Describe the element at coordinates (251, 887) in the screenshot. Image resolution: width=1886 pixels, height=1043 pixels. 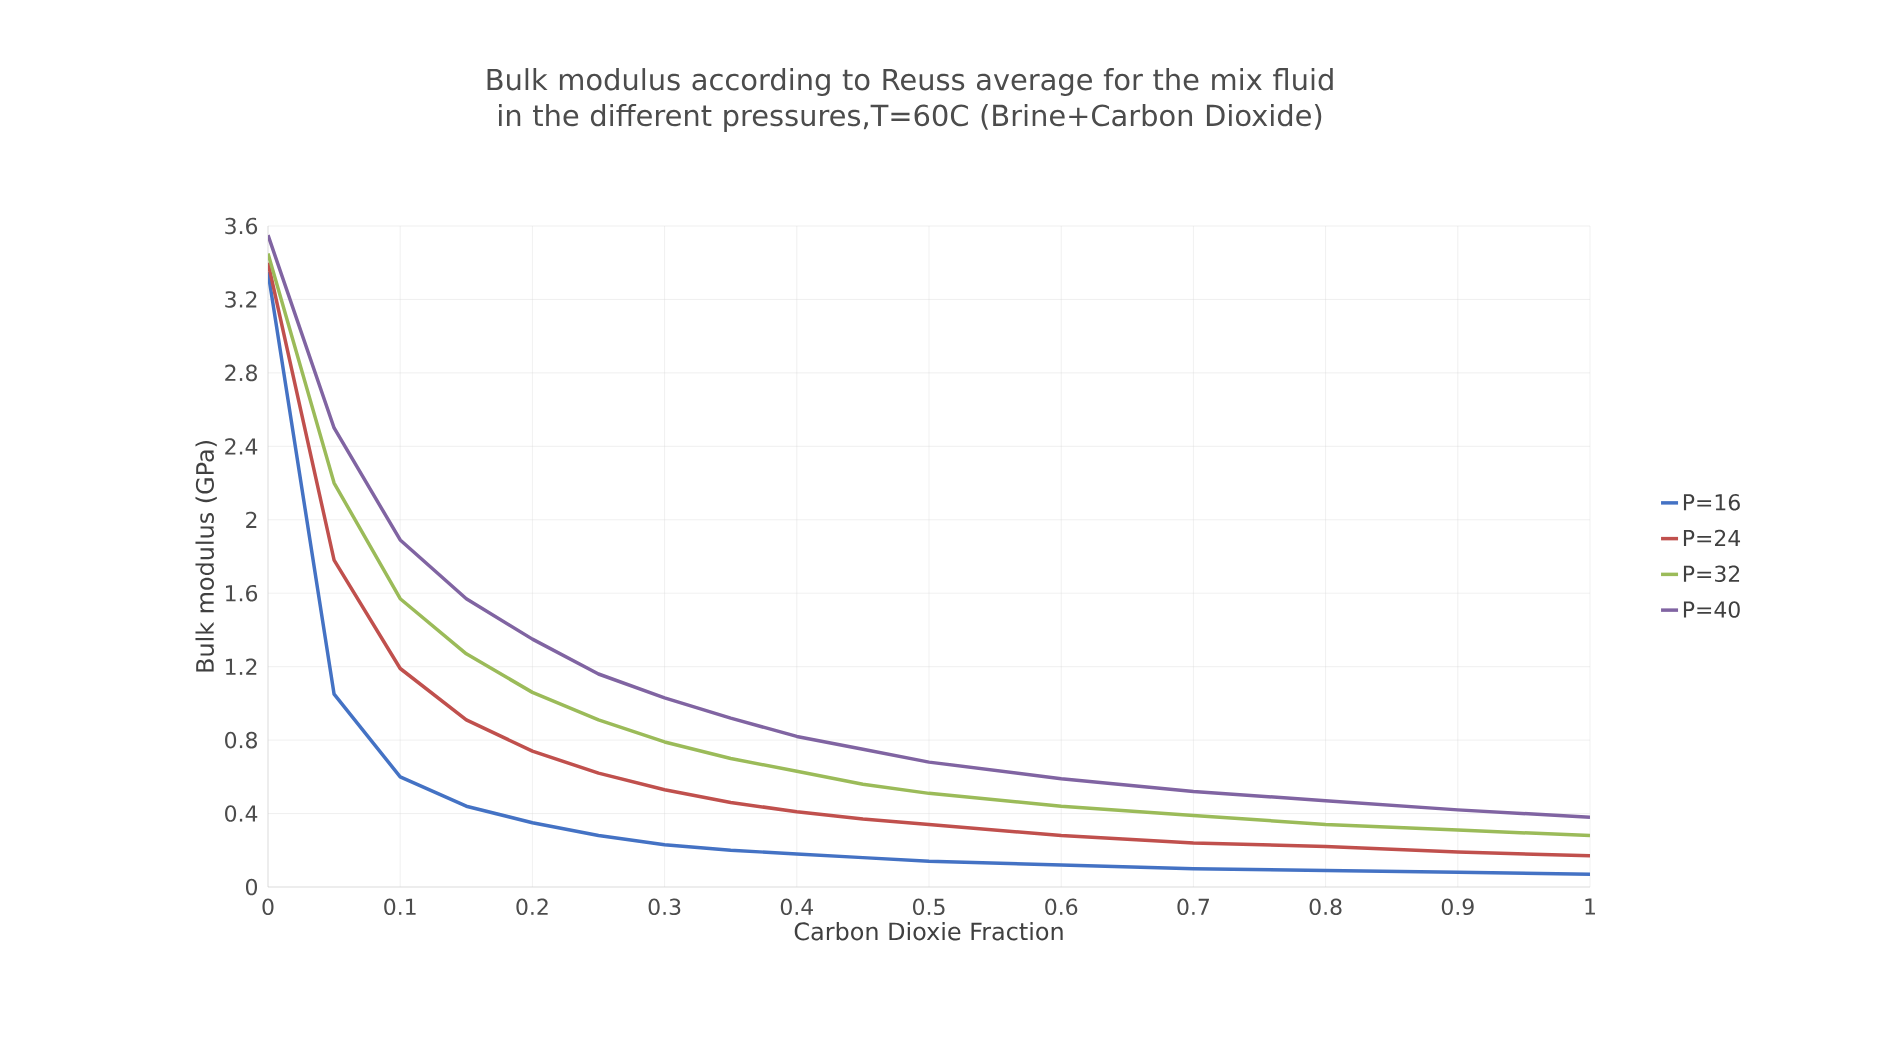
I see `y-tick-label: 0` at that location.